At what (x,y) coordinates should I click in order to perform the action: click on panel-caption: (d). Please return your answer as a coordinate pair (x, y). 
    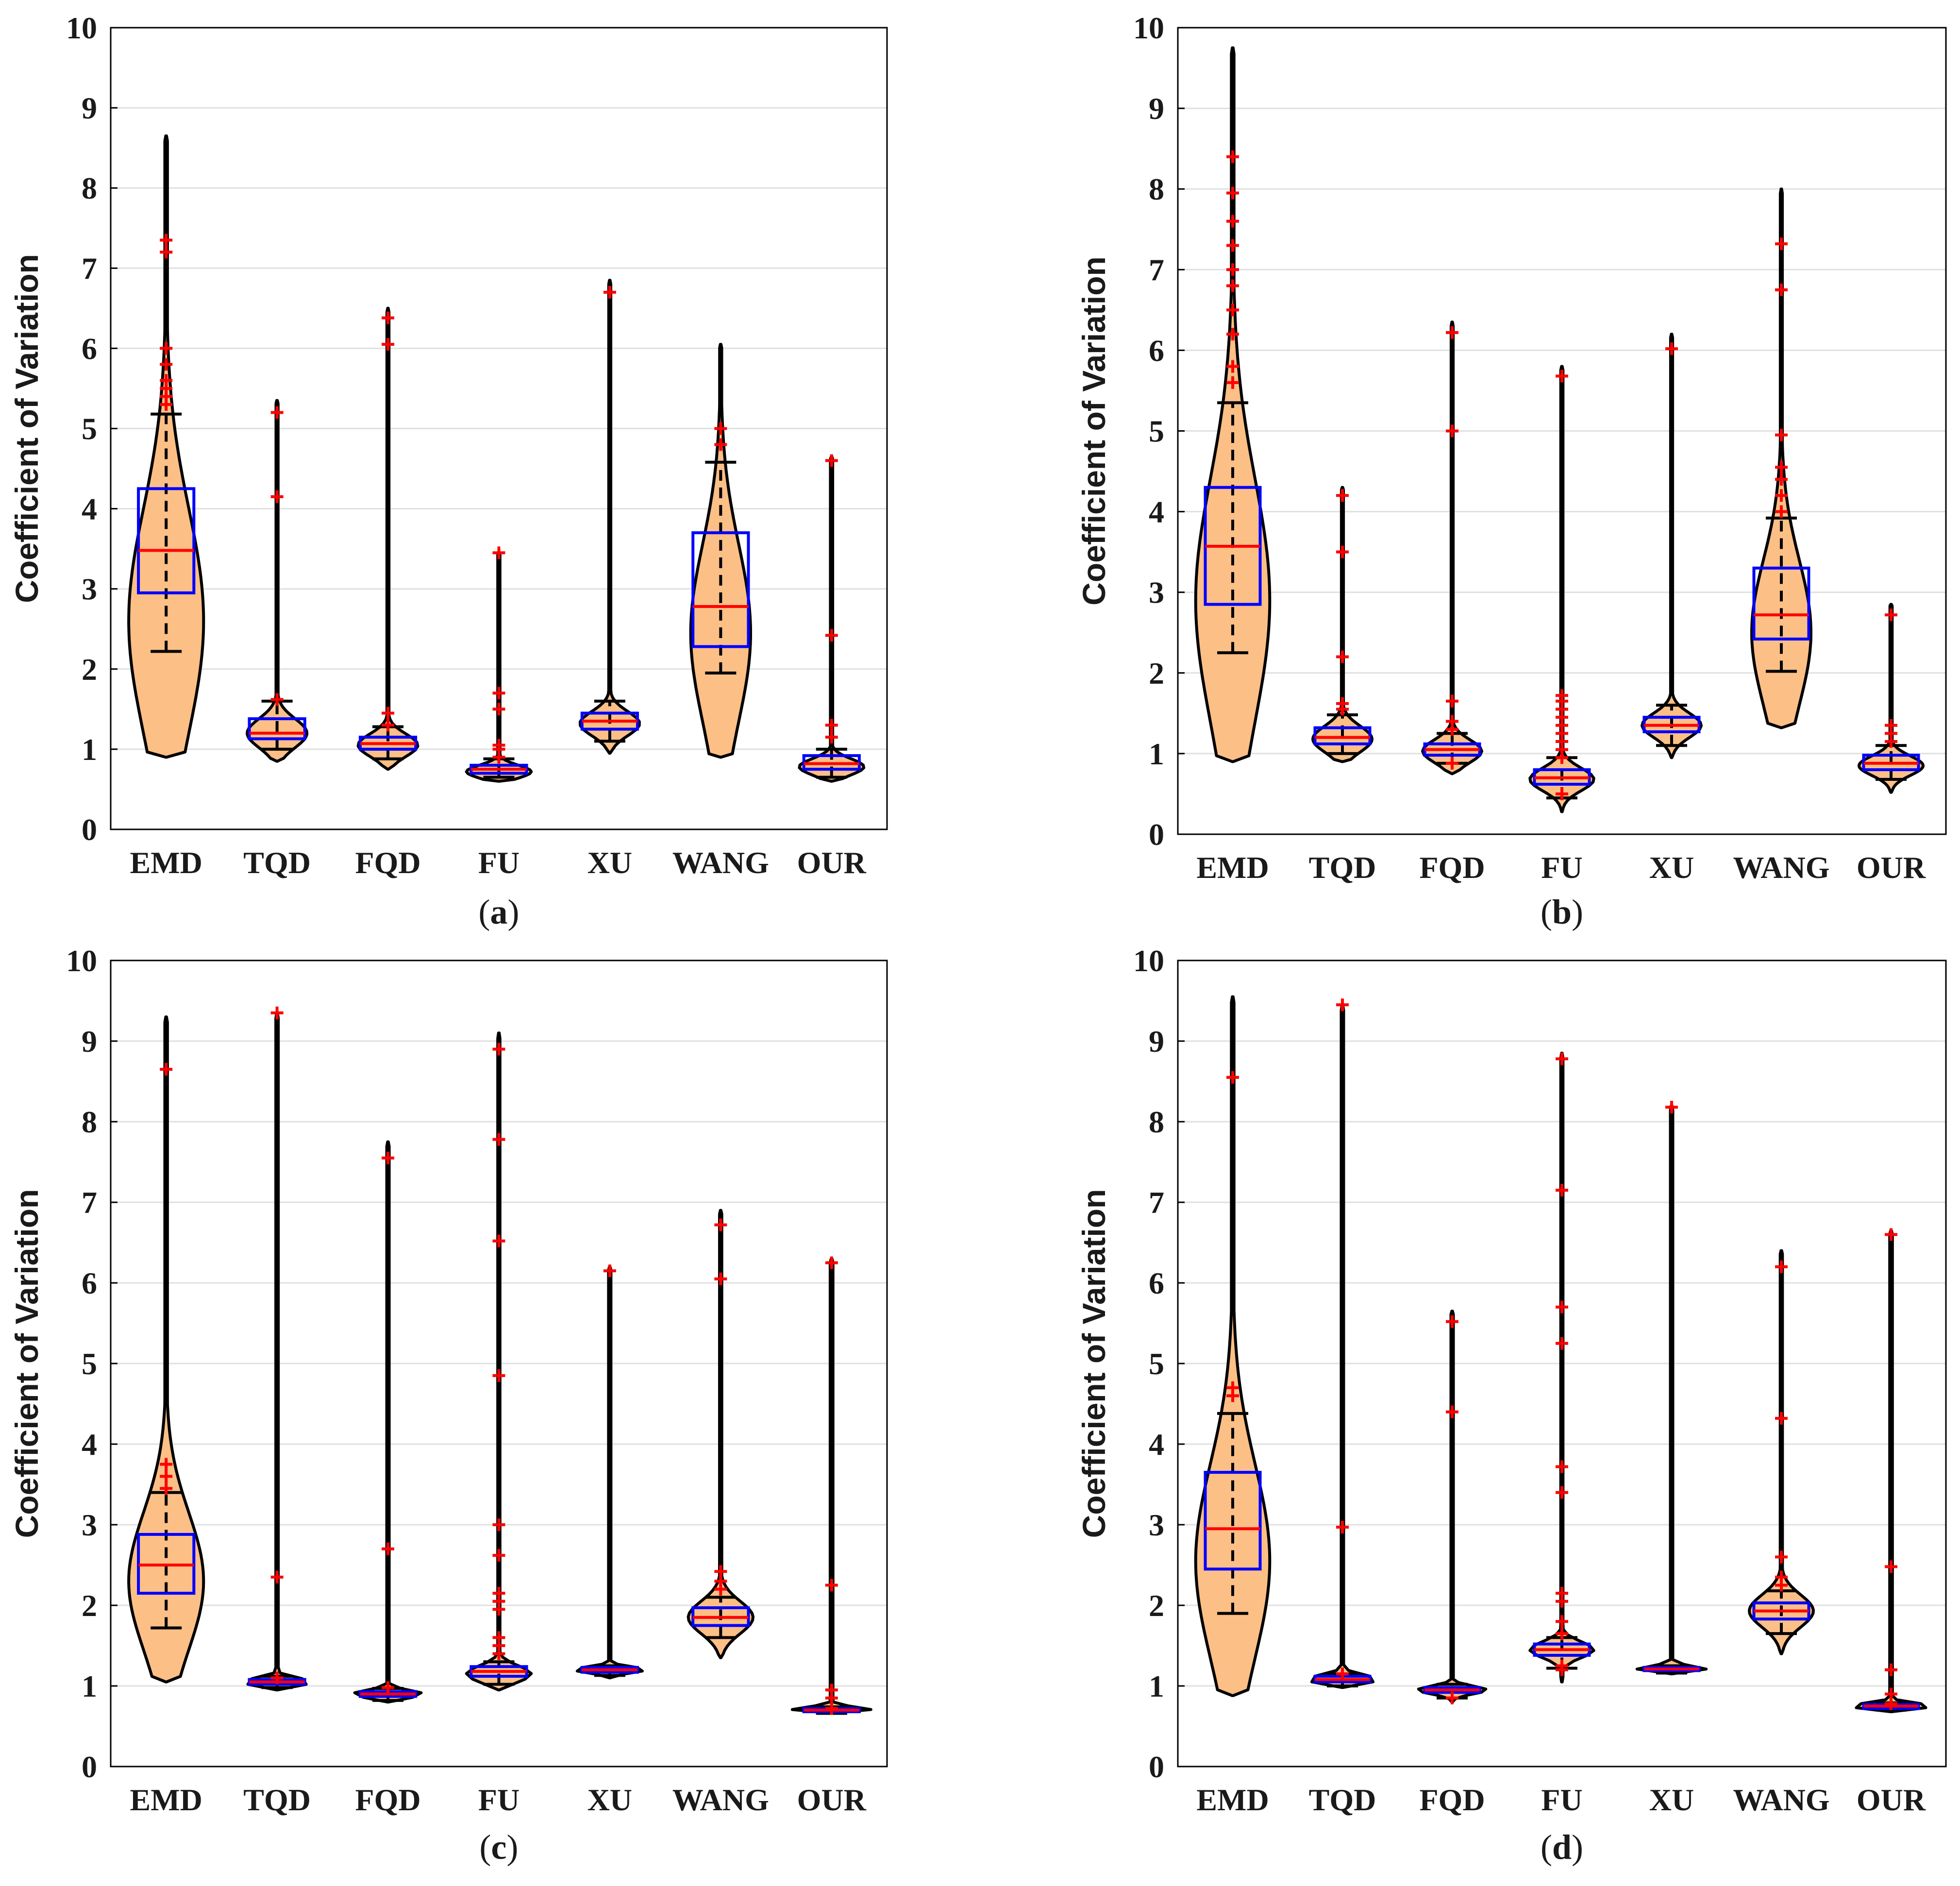
    Looking at the image, I should click on (1562, 1848).